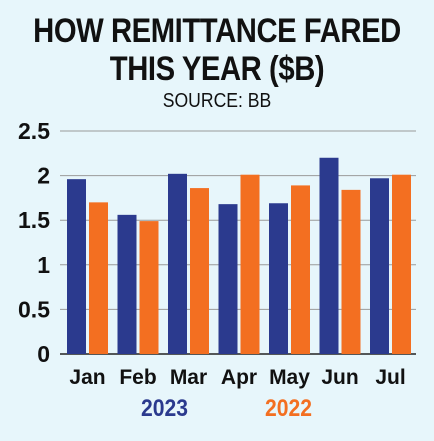  What do you see at coordinates (390, 377) in the screenshot?
I see `x-tick-label: Jul` at bounding box center [390, 377].